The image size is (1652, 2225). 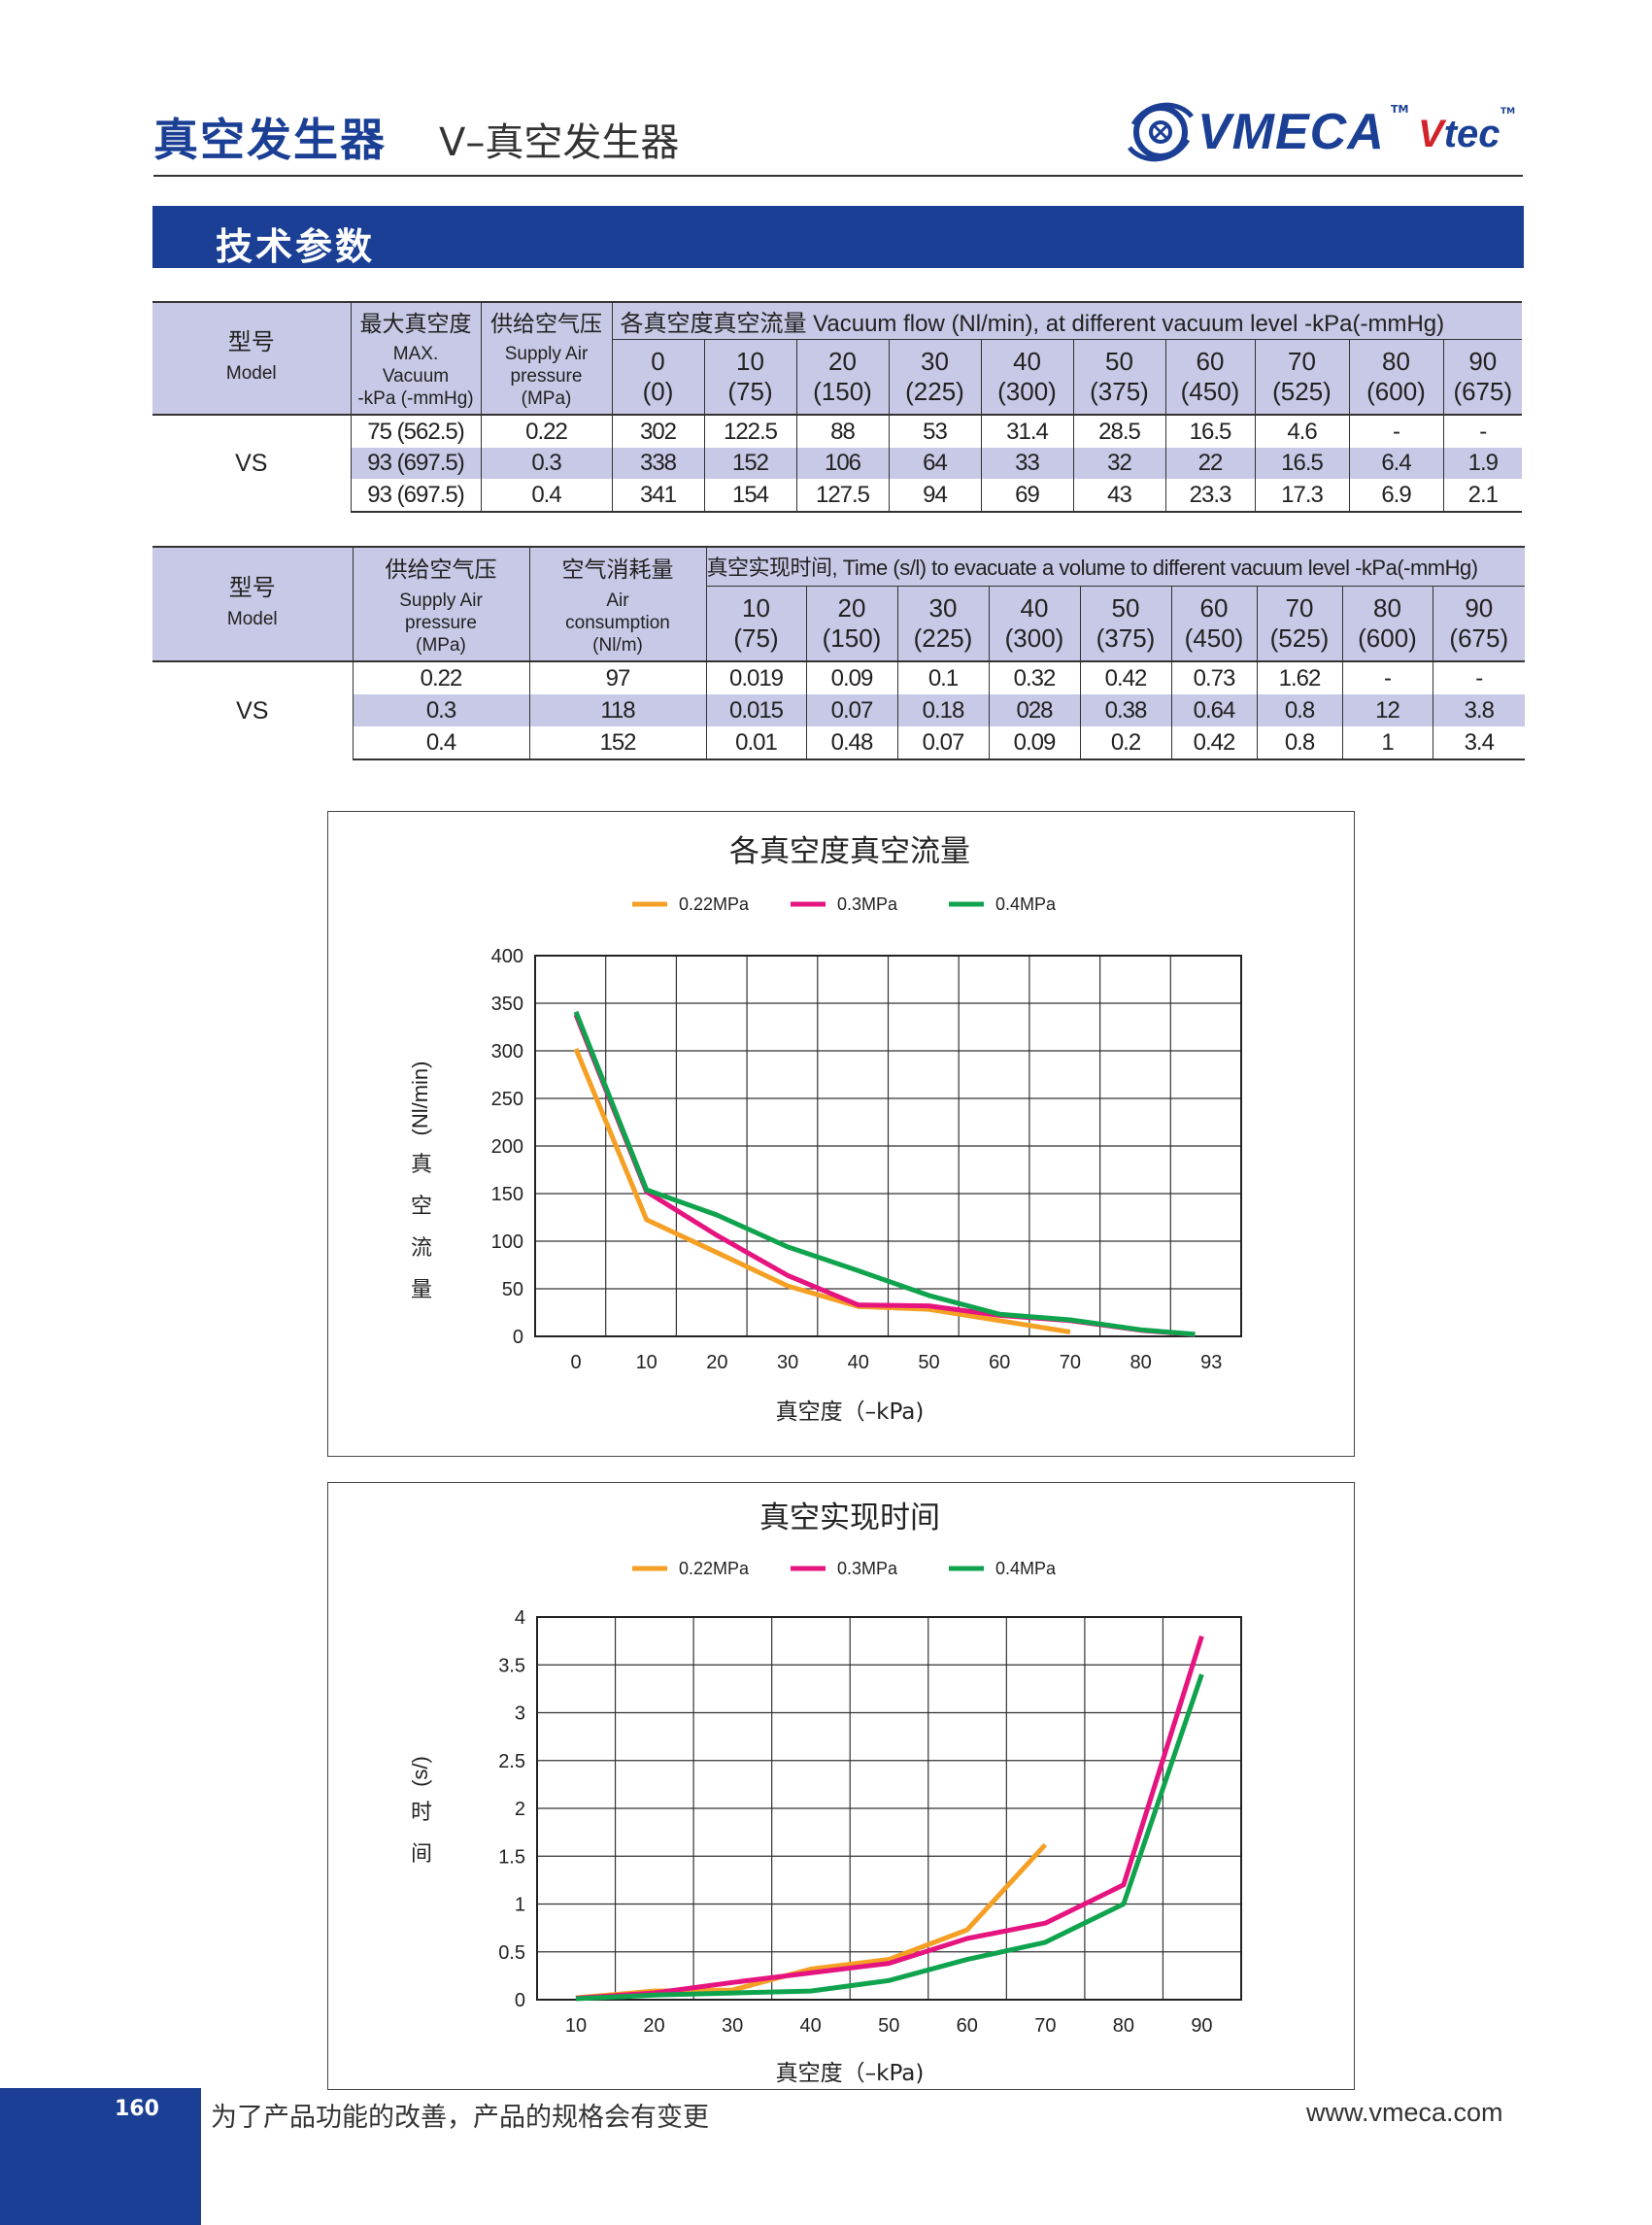 I want to click on level-mmhg: (150), so click(x=842, y=391).